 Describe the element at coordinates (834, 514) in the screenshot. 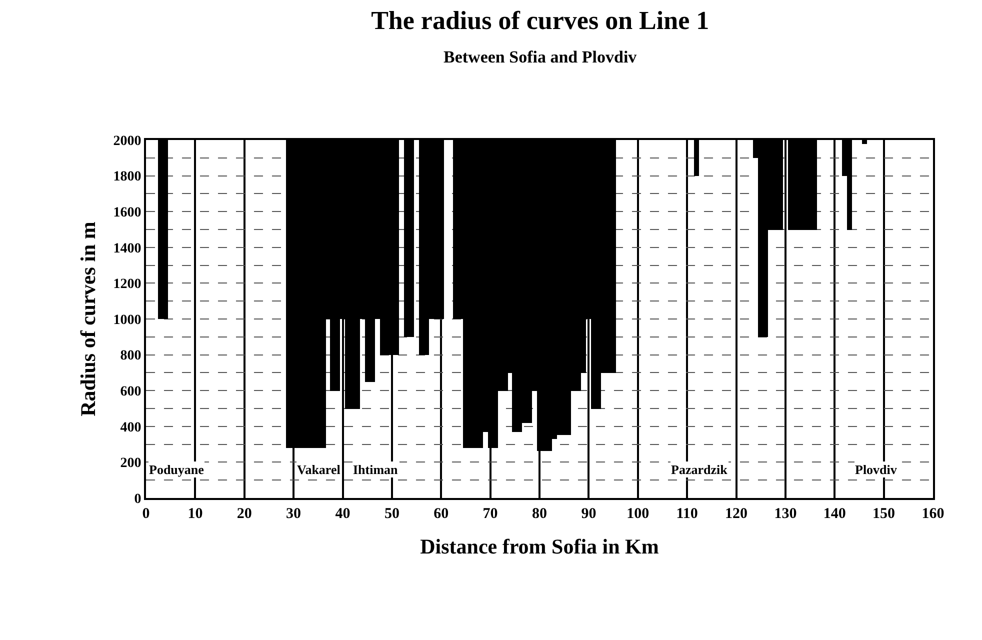

I see `x-tick-label: 140` at that location.